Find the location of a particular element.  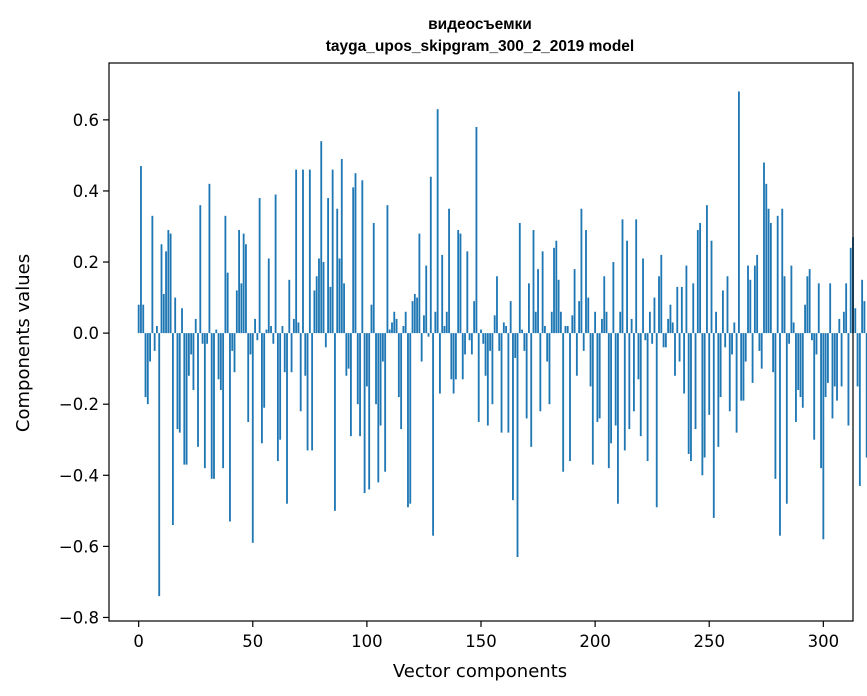

chart-title-line2: tayga_upos_skipgram_300_2_2019 model is located at coordinates (480, 46).